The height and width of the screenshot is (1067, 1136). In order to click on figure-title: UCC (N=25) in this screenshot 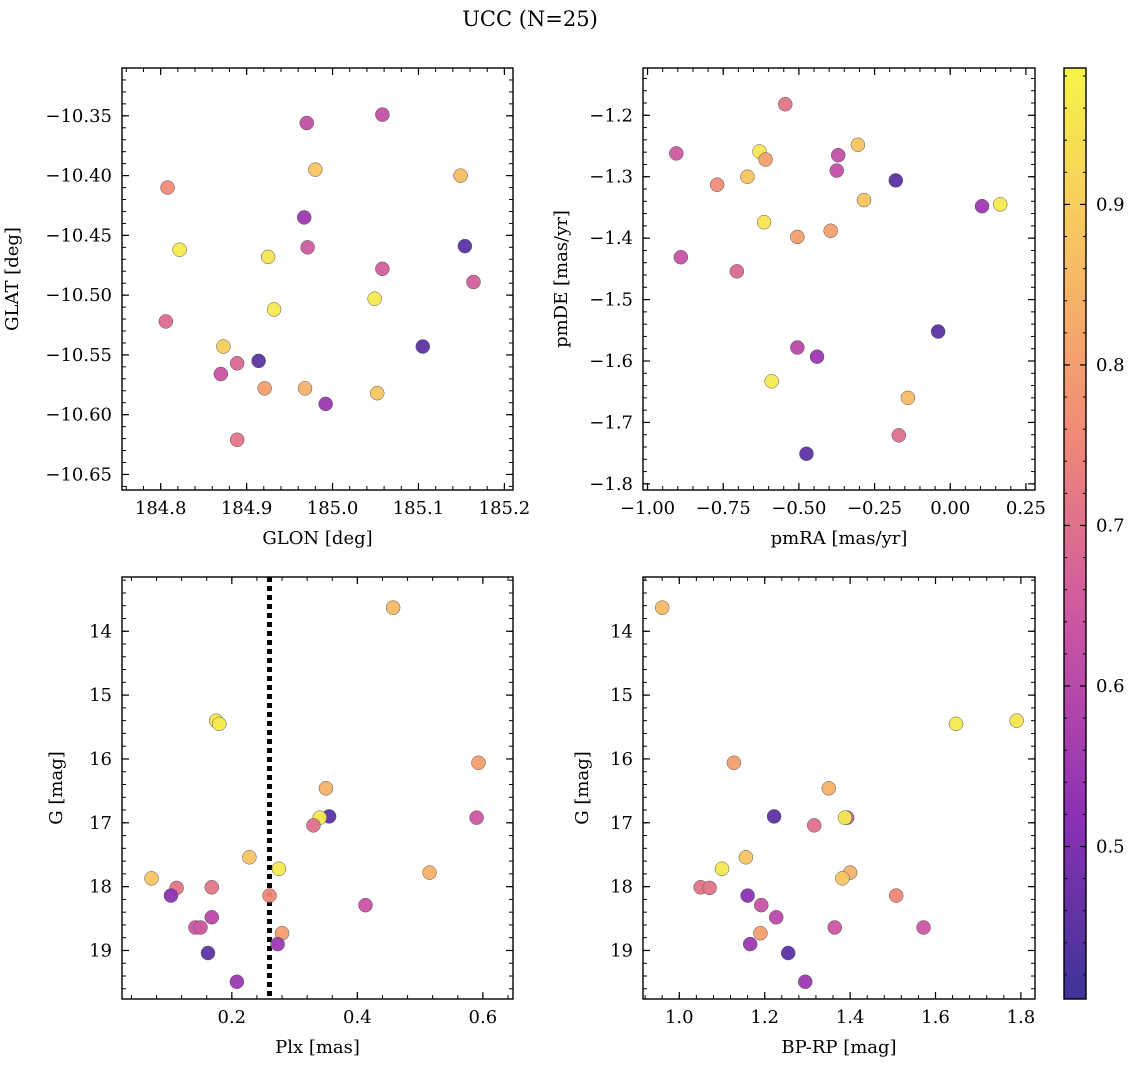, I will do `click(530, 19)`.